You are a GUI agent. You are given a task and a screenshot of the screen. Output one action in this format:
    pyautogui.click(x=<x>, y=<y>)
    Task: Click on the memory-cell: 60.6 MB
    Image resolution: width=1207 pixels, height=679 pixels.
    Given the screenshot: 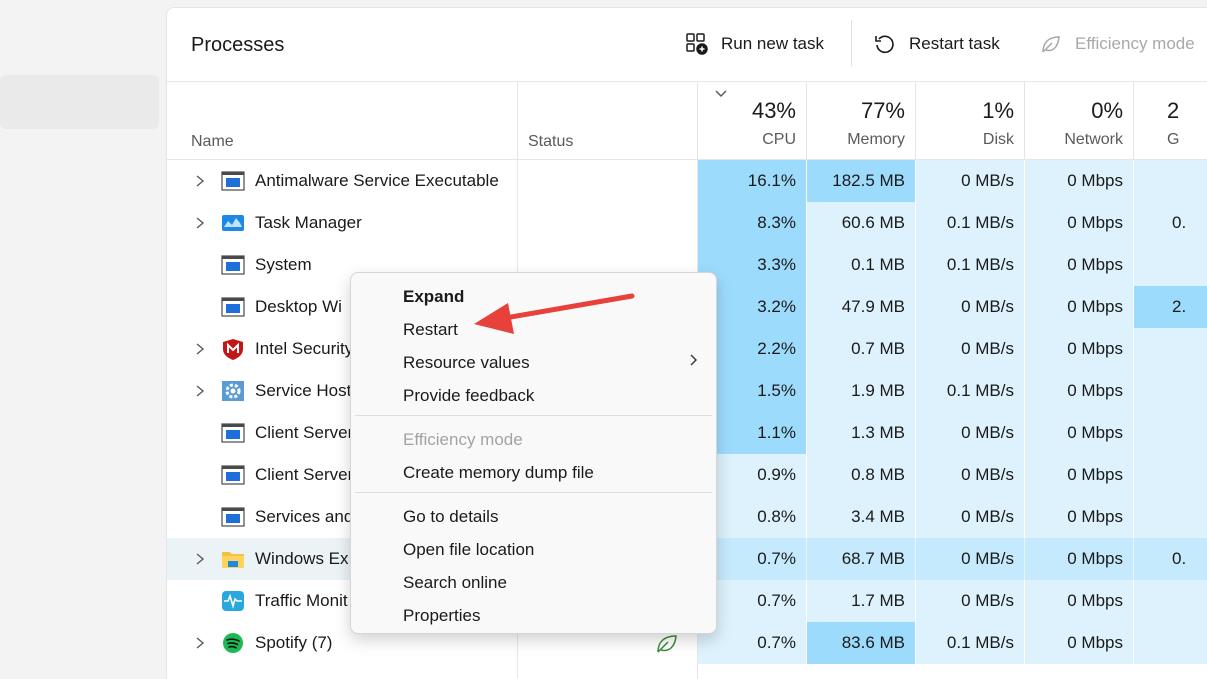 What is the action you would take?
    pyautogui.click(x=861, y=223)
    